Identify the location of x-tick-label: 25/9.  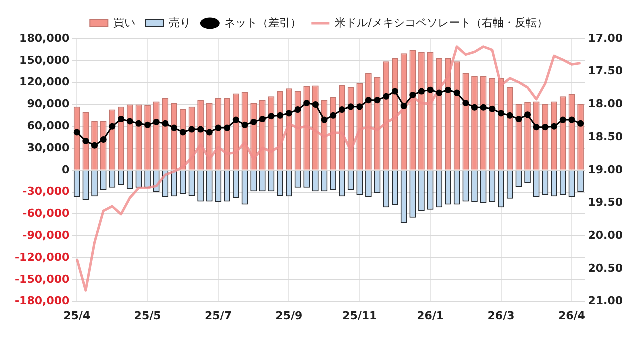
(289, 315).